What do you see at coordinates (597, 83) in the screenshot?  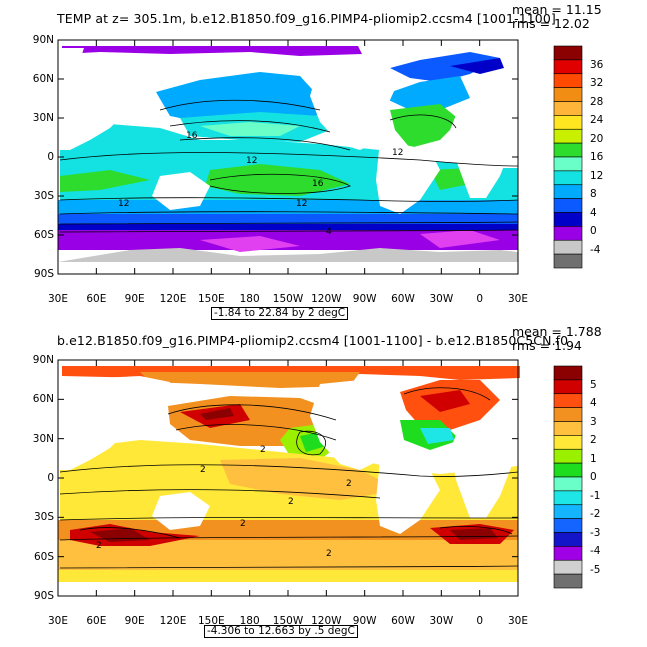 I see `colorbar-label: 32` at bounding box center [597, 83].